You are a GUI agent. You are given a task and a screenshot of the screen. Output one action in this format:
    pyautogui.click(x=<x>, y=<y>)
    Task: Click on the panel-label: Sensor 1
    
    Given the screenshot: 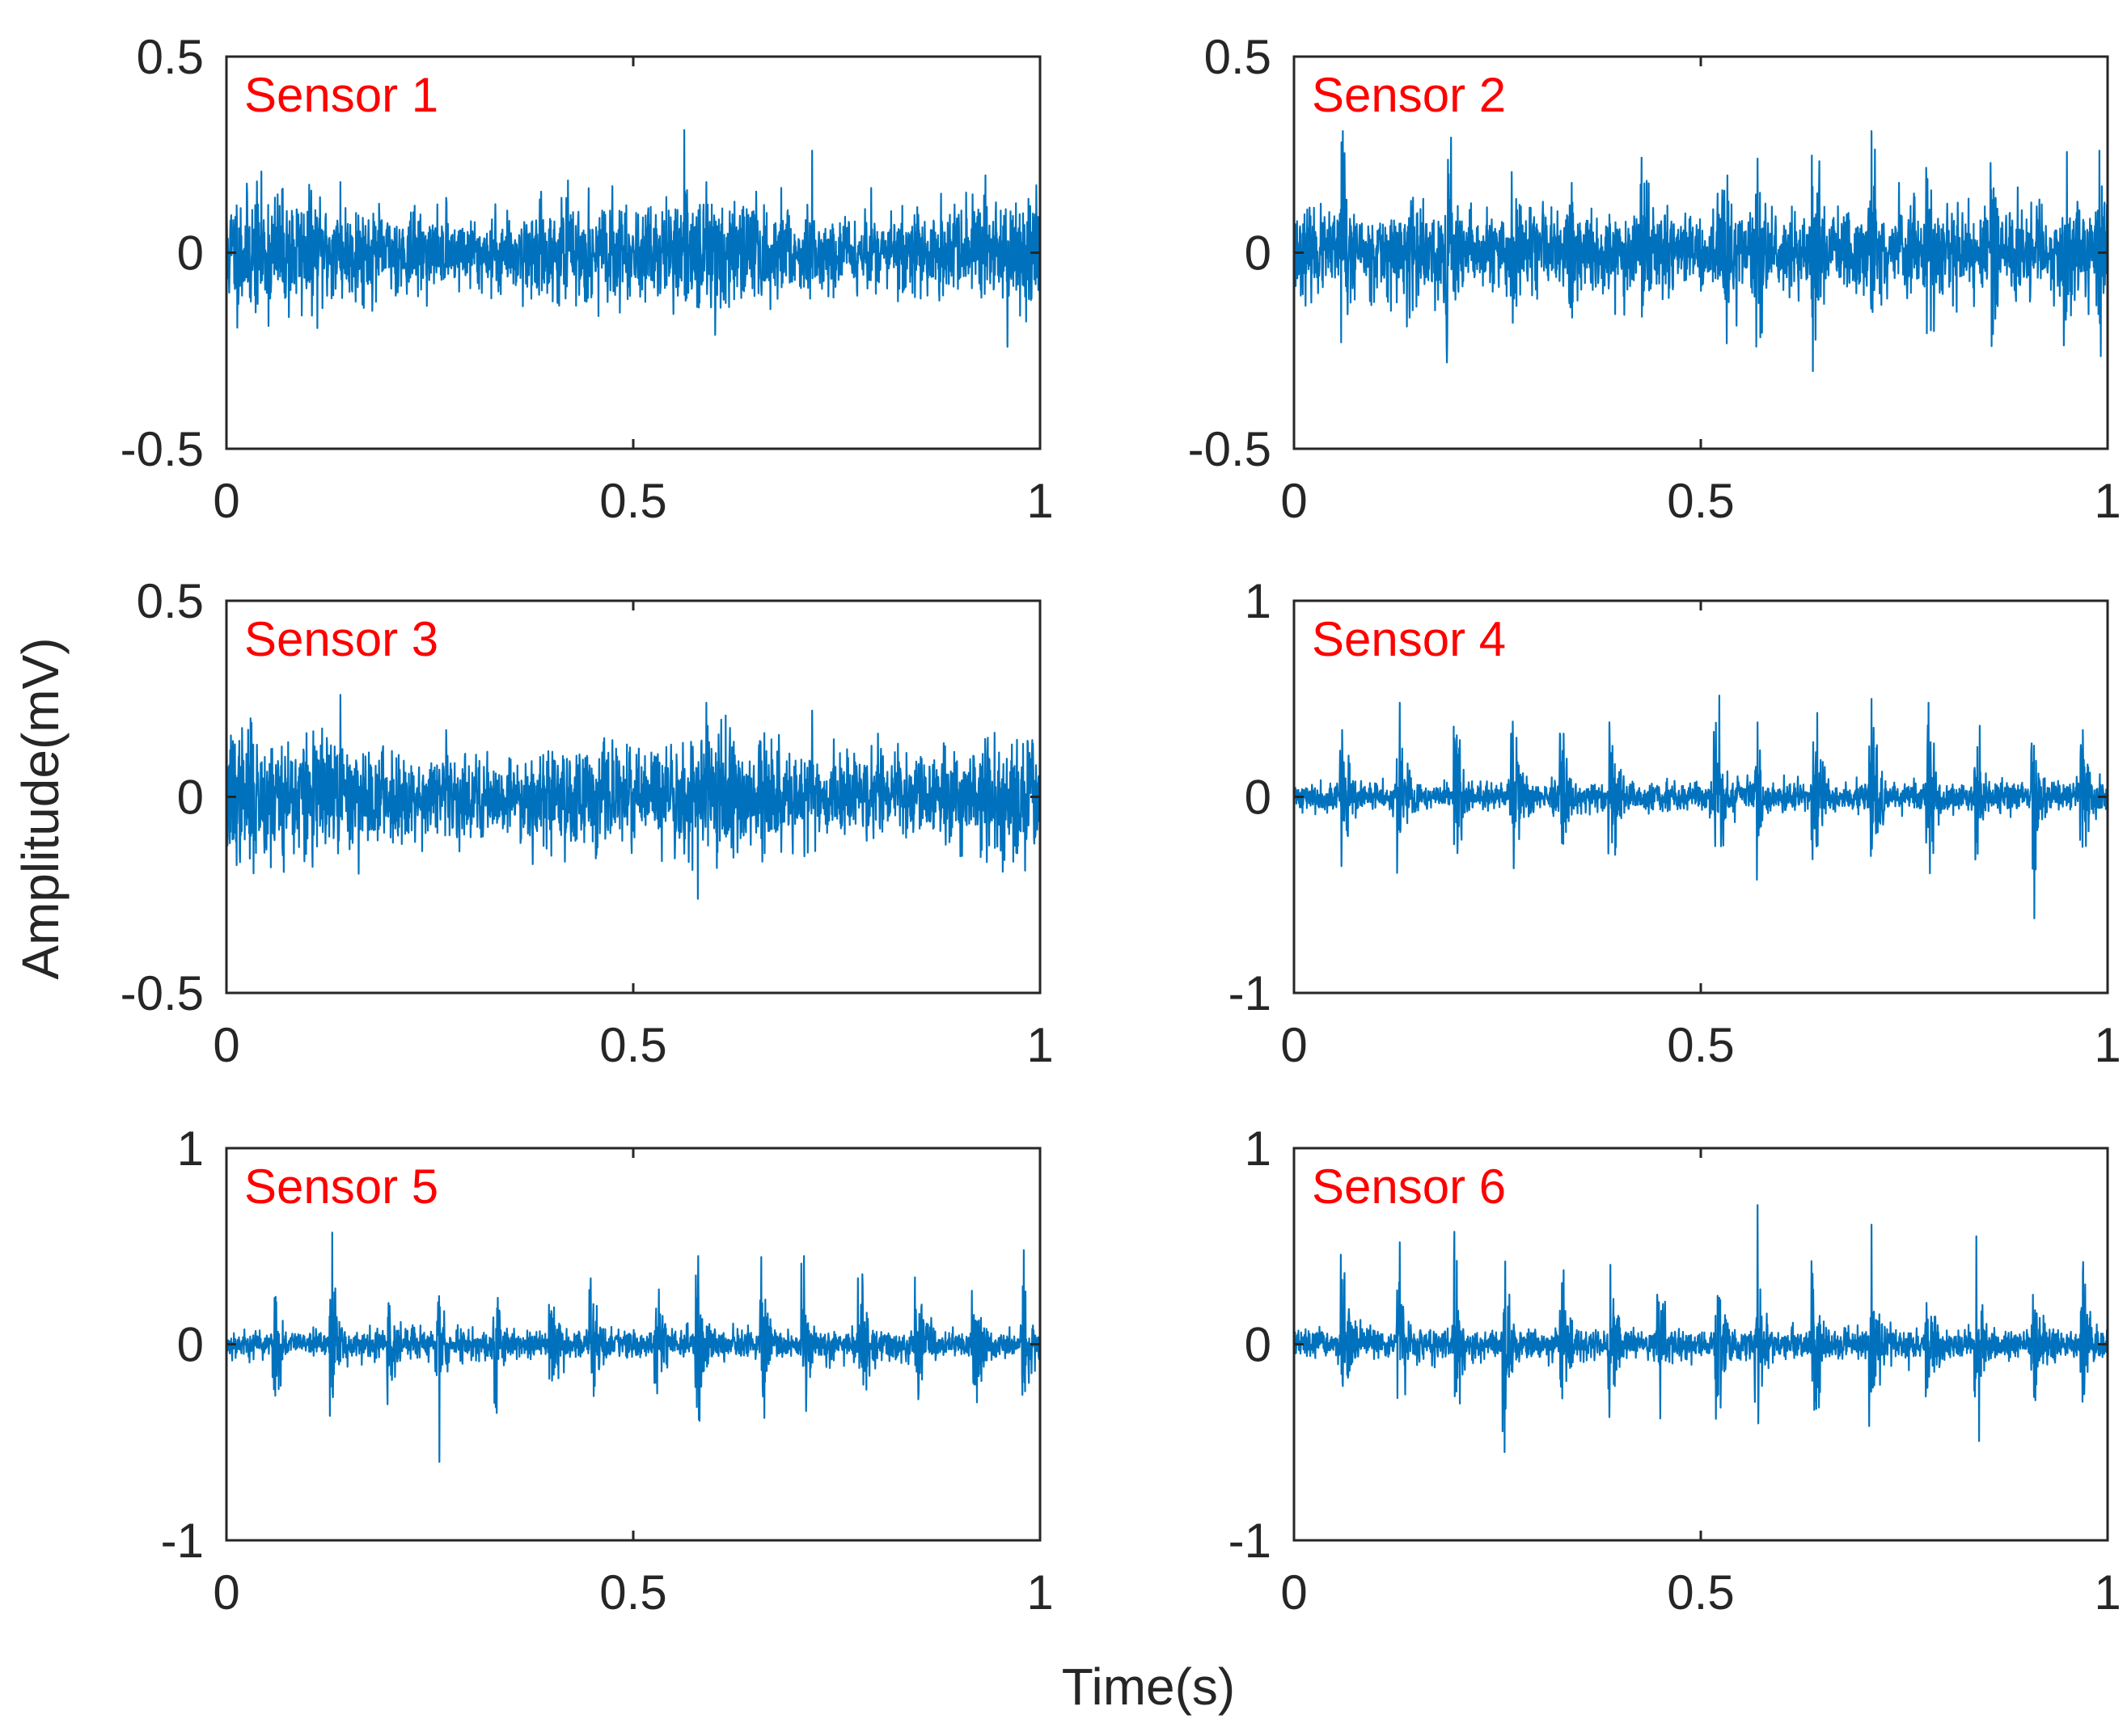 What is the action you would take?
    pyautogui.click(x=341, y=95)
    